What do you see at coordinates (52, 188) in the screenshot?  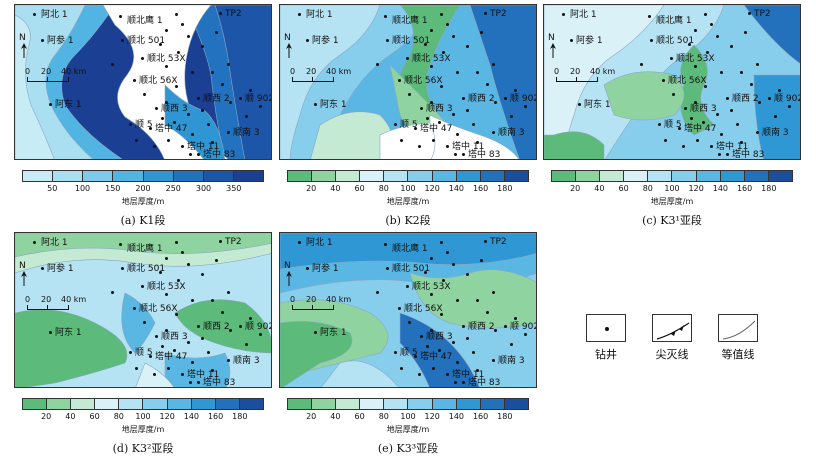 I see `legend-tick-a-0: 50` at bounding box center [52, 188].